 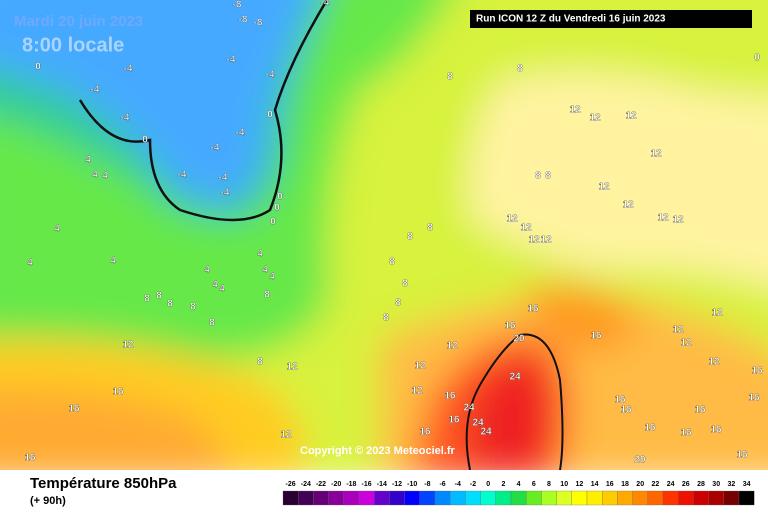 What do you see at coordinates (291, 484) in the screenshot?
I see `colorbar-tick-label: -26` at bounding box center [291, 484].